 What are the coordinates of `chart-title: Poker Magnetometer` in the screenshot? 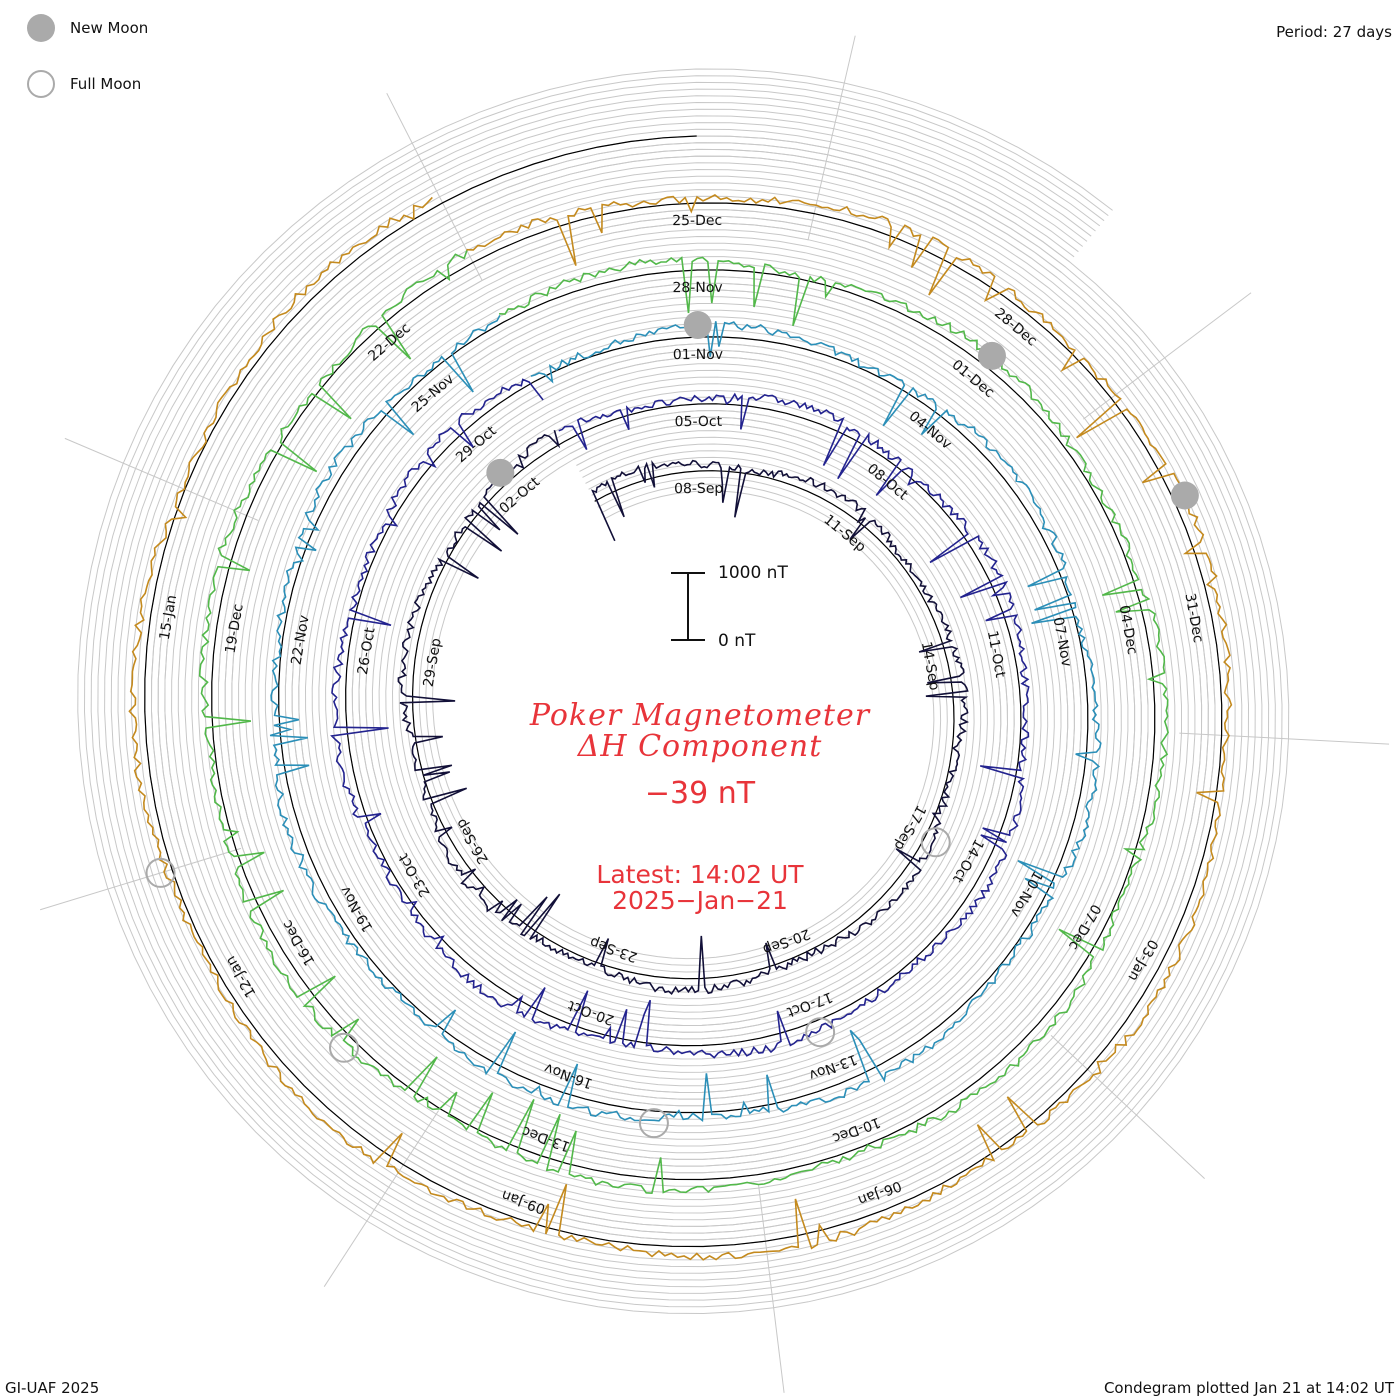 It's located at (700, 715).